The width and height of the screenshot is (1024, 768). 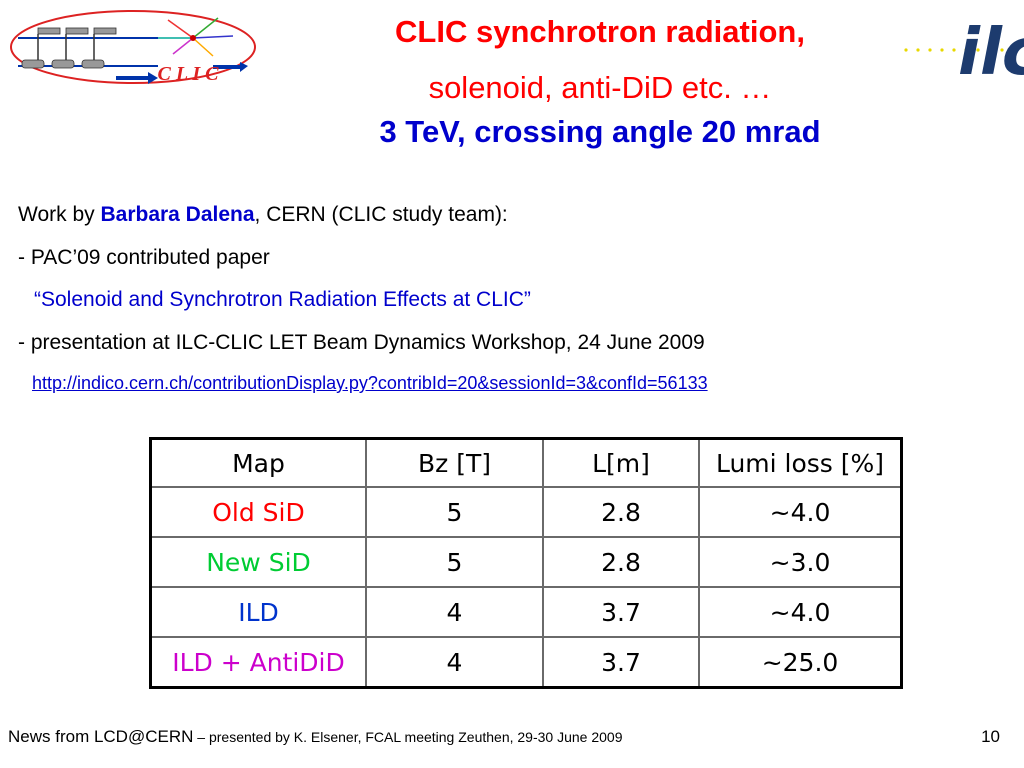 What do you see at coordinates (600, 31) in the screenshot?
I see `title-line-1: CLIC synchrotron radiation,` at bounding box center [600, 31].